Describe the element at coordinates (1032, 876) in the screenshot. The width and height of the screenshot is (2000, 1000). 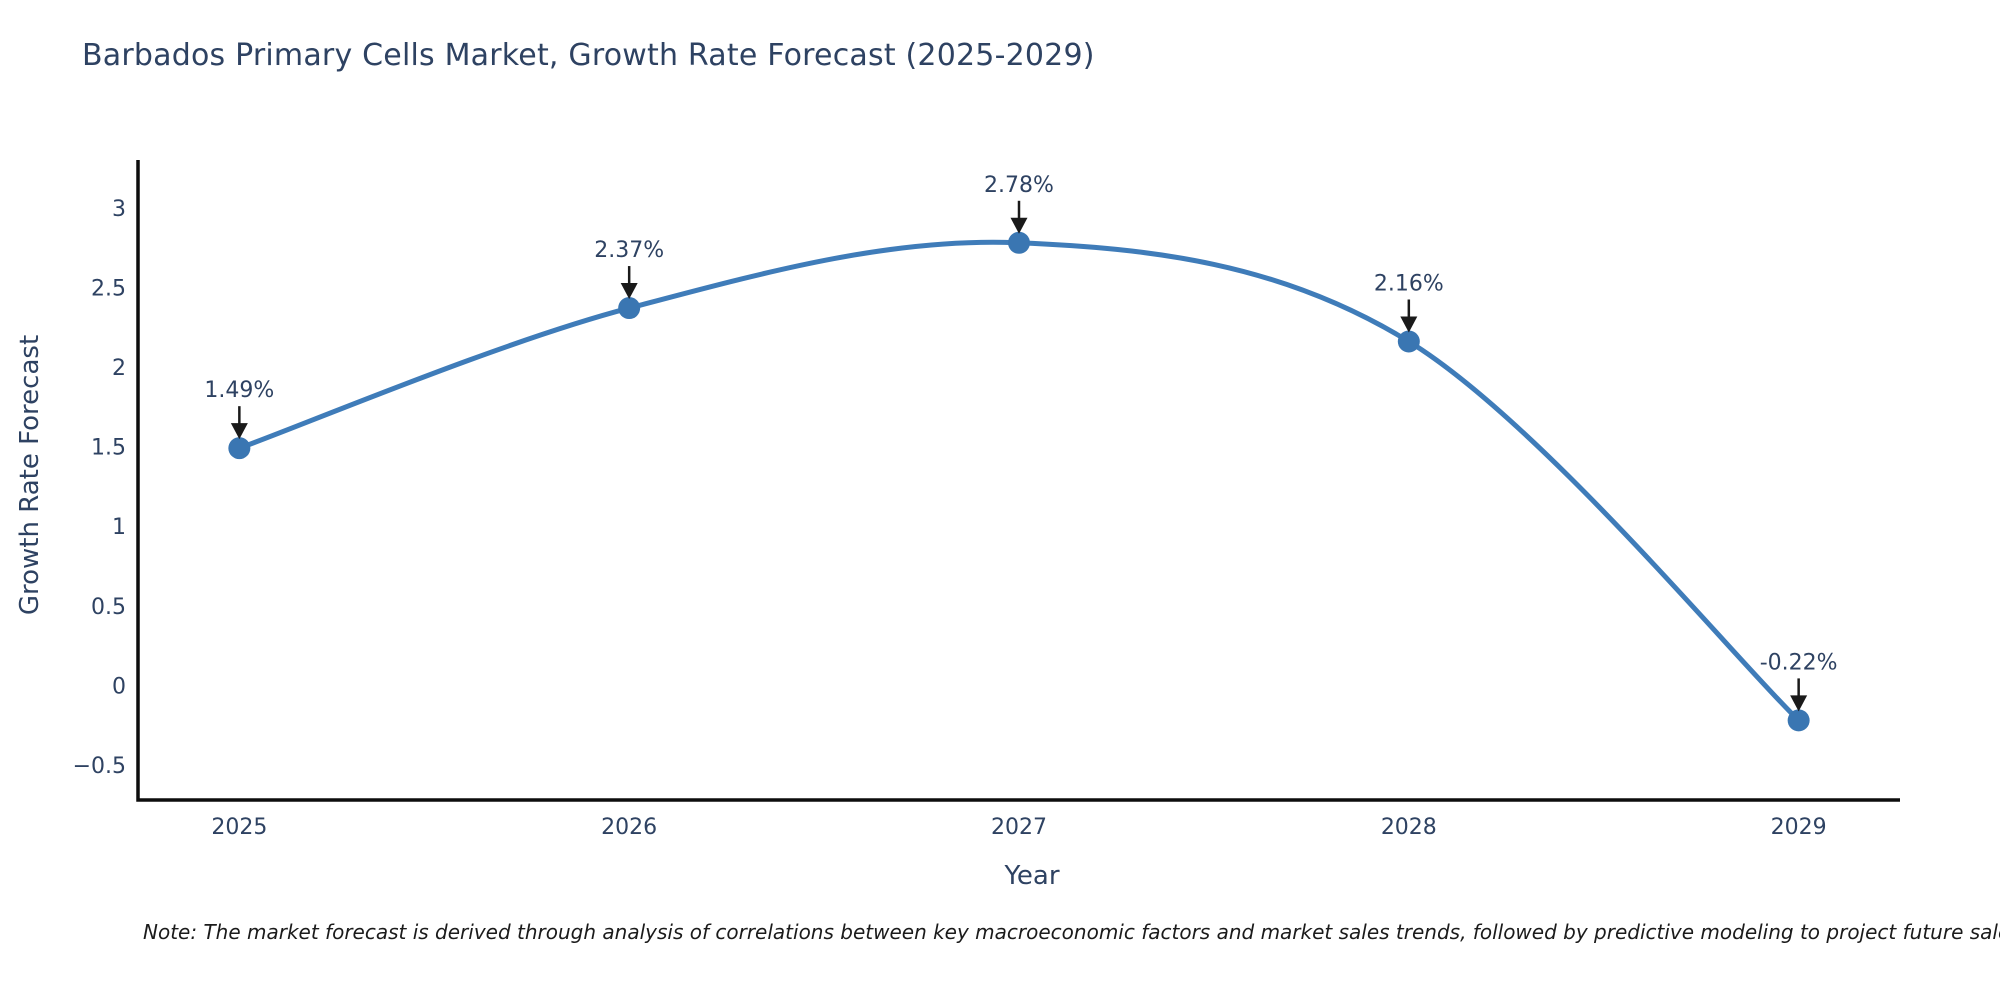
I see `x-axis-title: Year` at that location.